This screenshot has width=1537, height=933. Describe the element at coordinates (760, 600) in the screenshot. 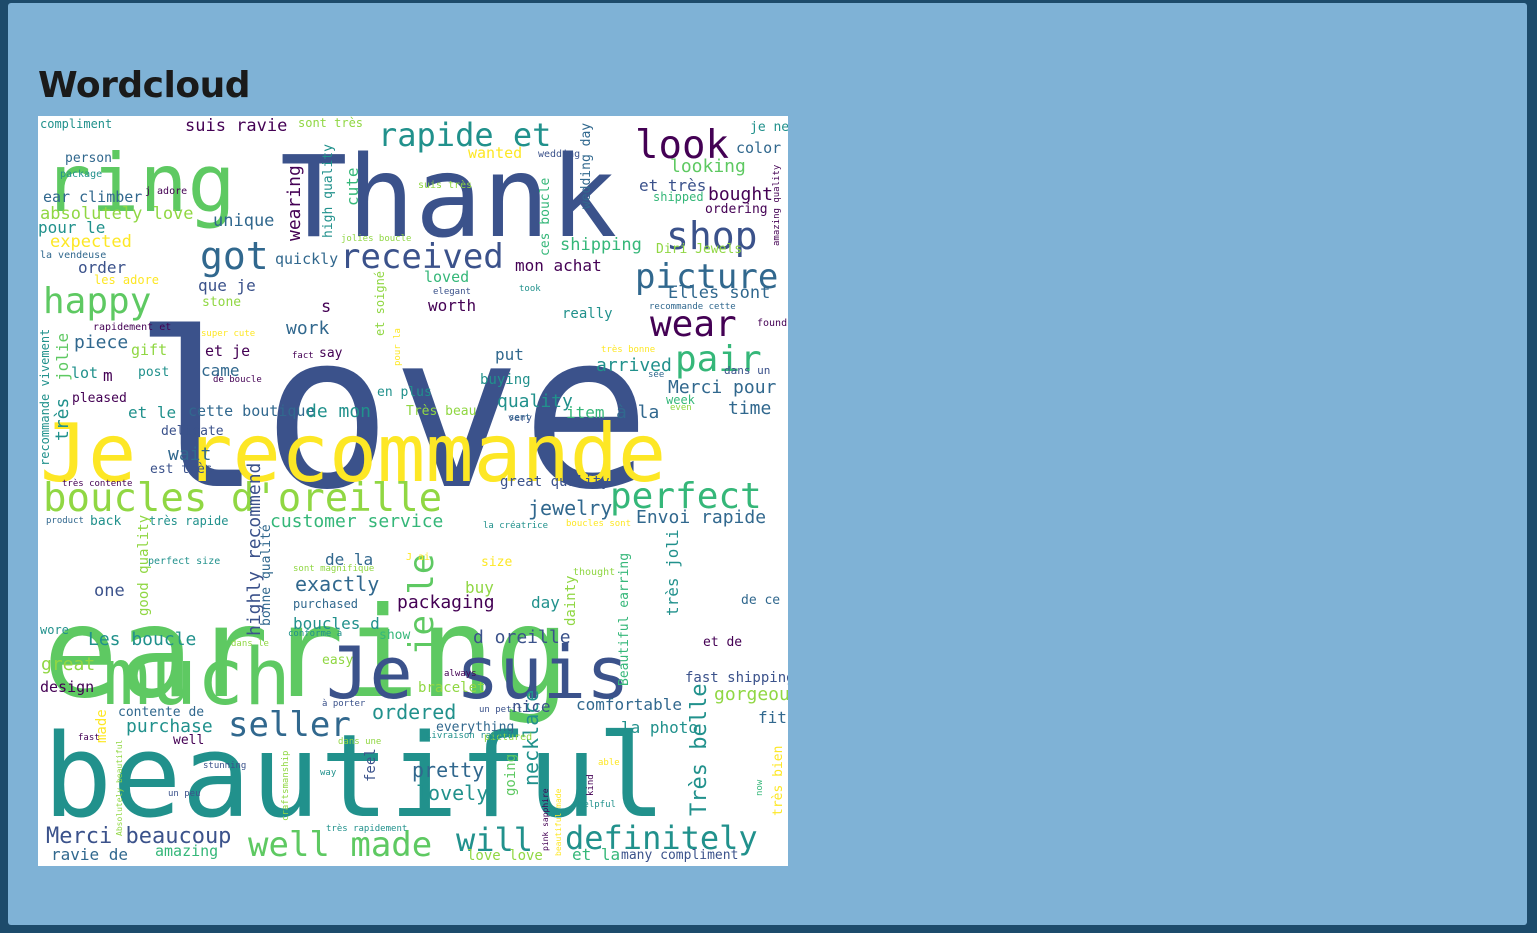

I see `wordcloud-word: de ce` at that location.